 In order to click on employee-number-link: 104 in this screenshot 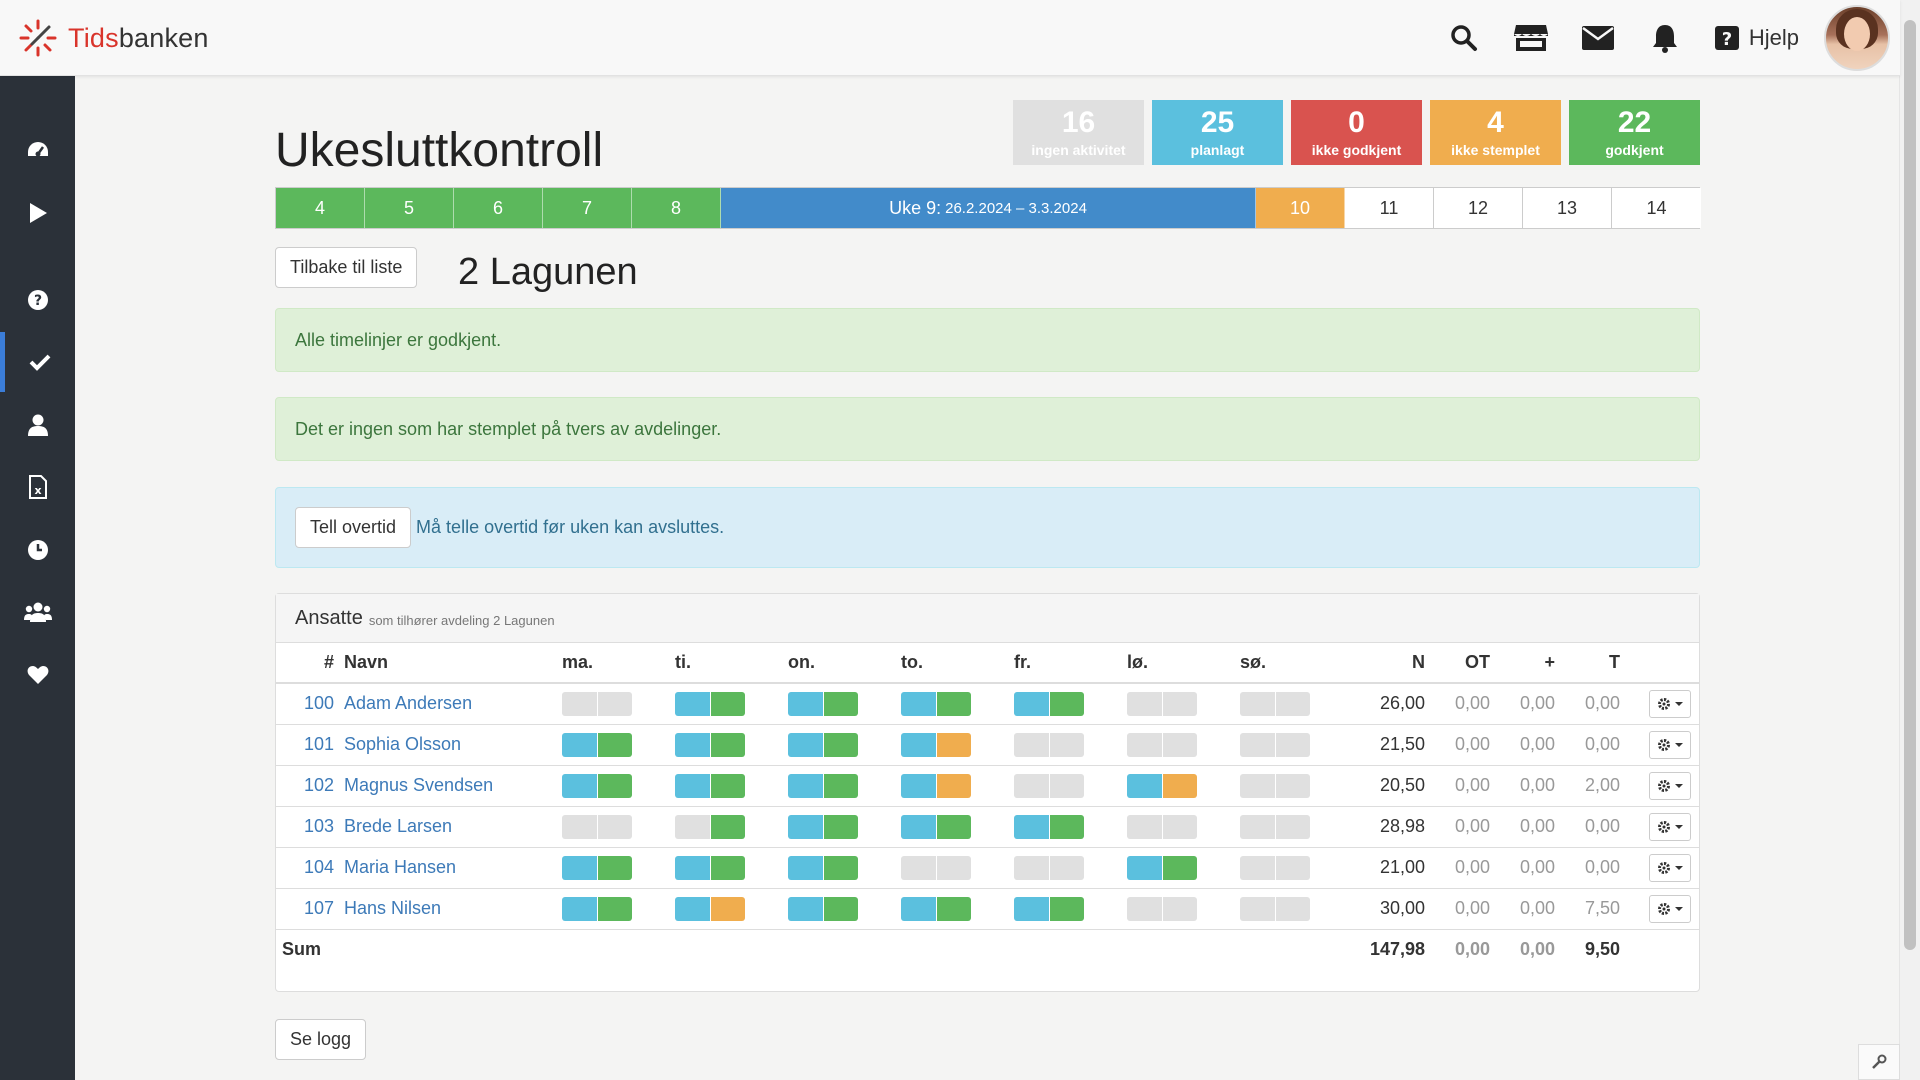, I will do `click(318, 867)`.